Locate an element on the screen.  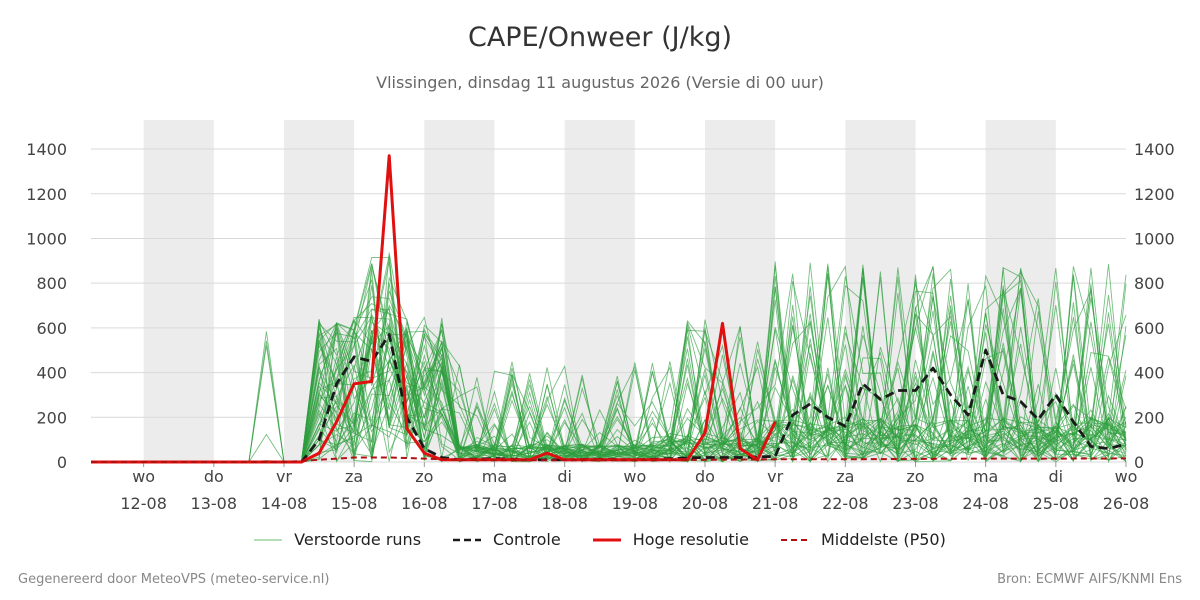
y-tick-label-left: 1400 is located at coordinates (46, 149).